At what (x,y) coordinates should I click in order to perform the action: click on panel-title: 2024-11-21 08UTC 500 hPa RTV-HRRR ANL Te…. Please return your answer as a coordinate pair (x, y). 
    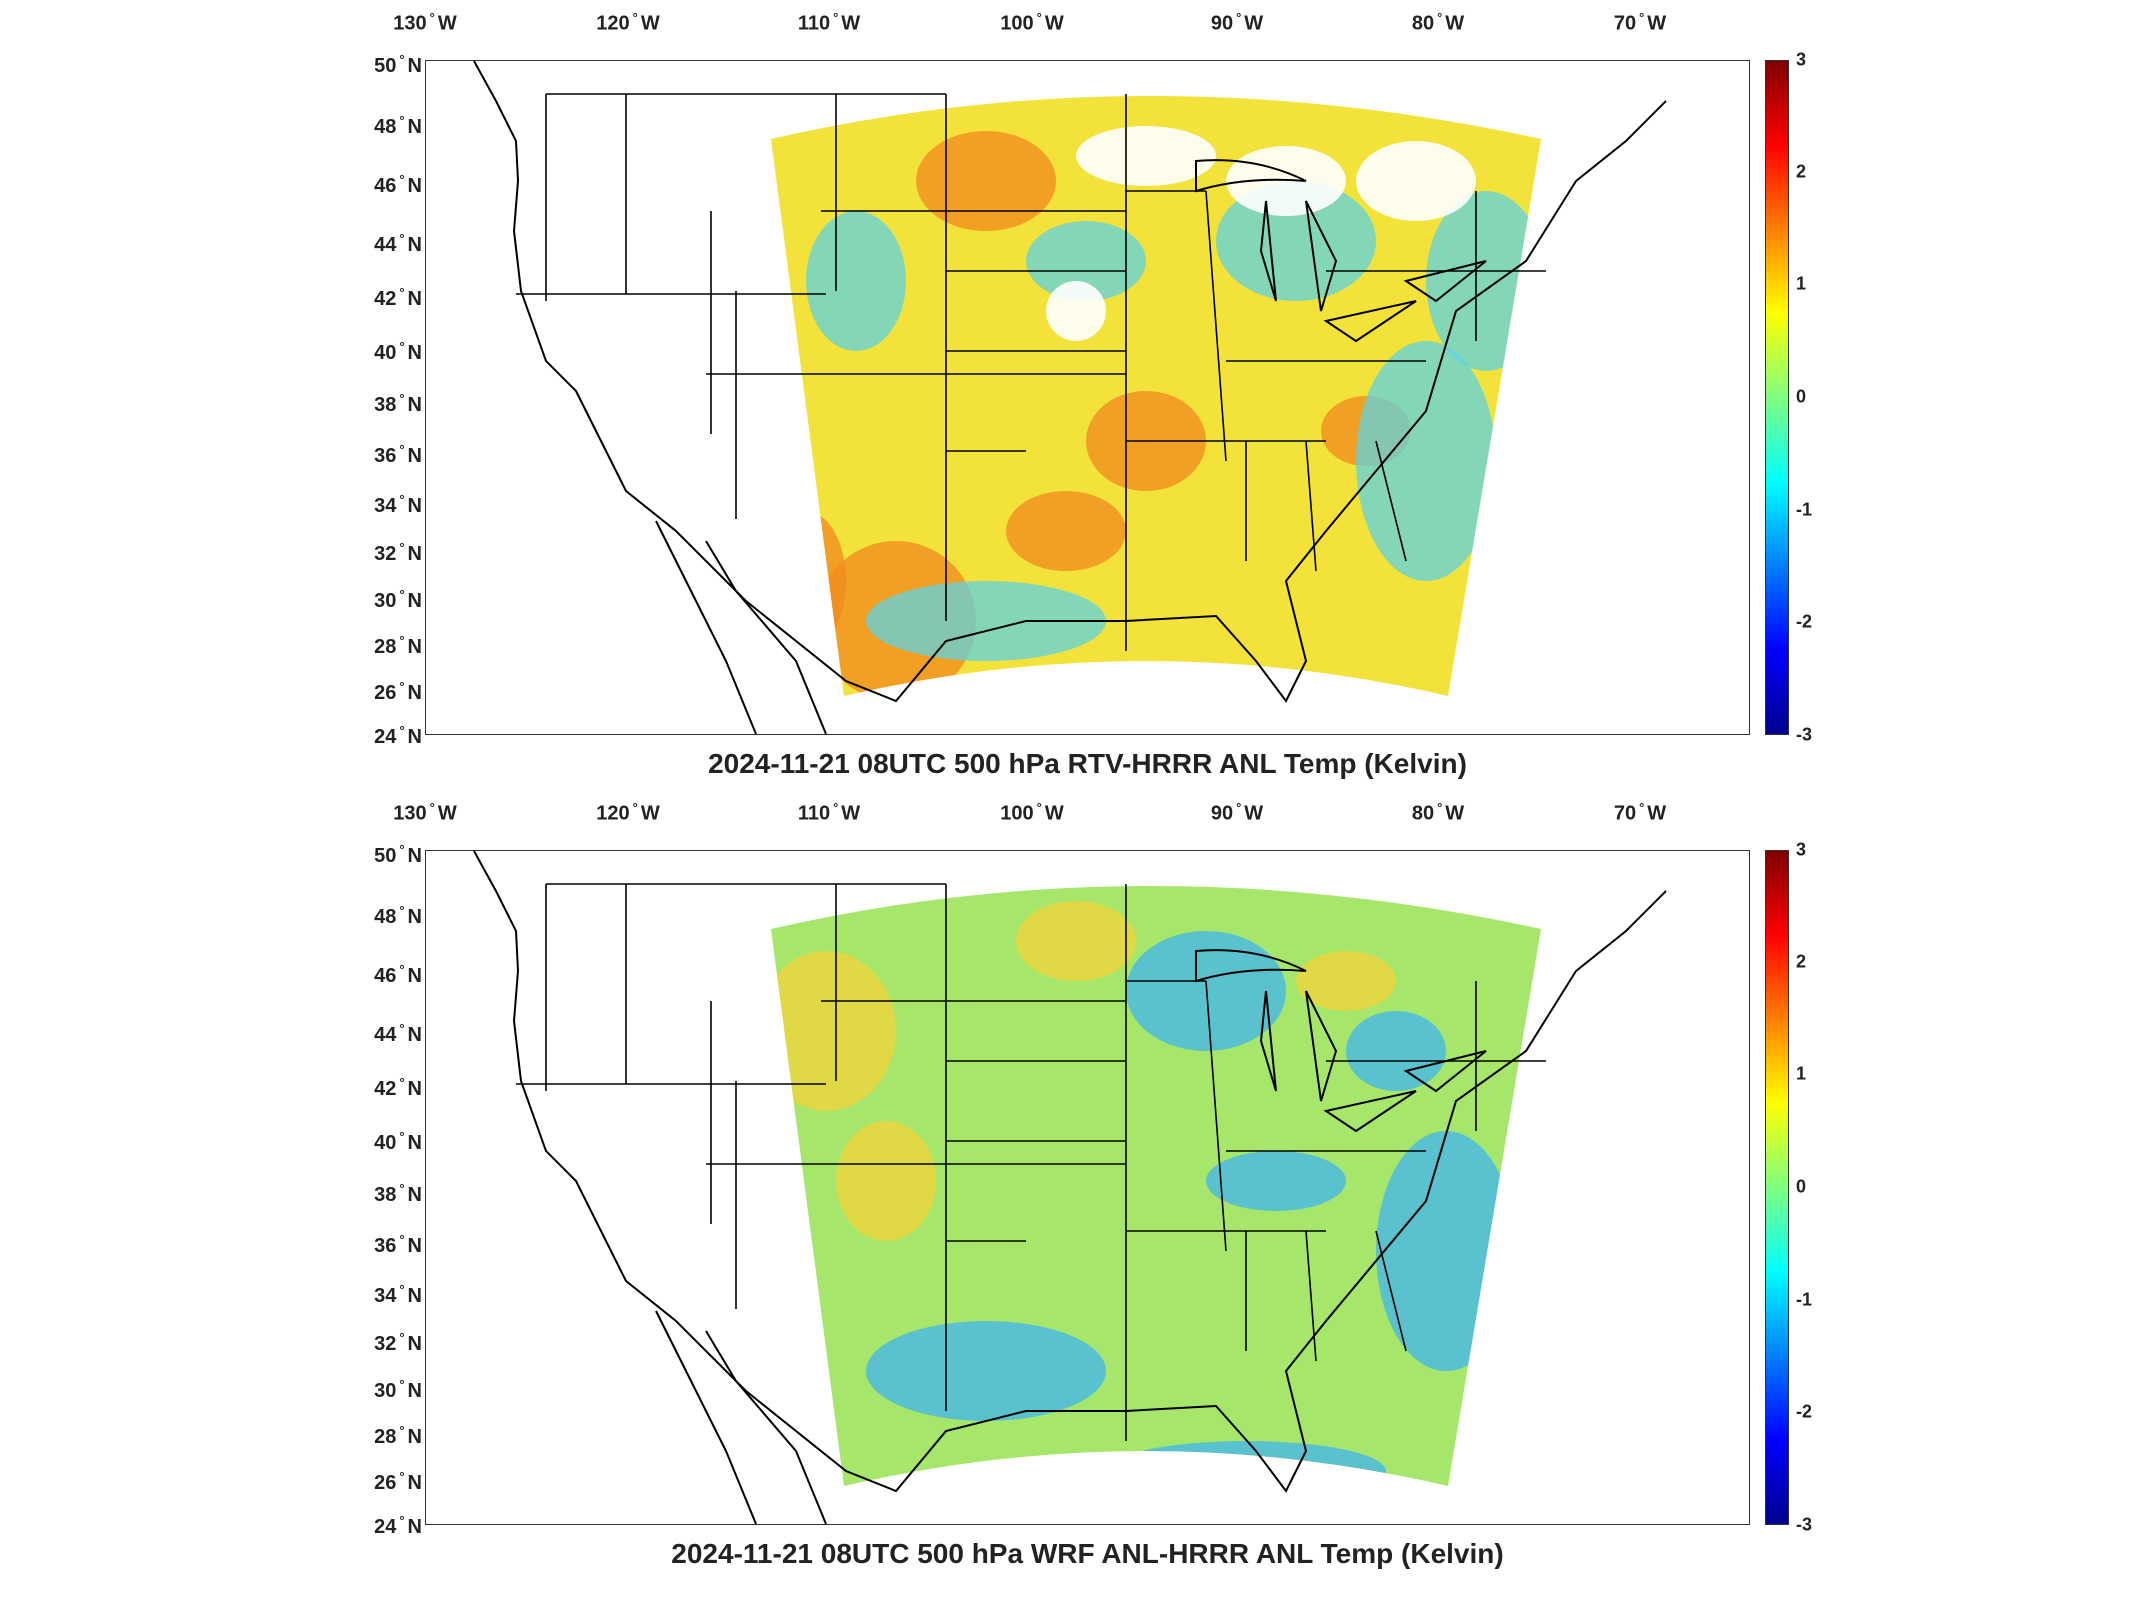
    Looking at the image, I should click on (1087, 763).